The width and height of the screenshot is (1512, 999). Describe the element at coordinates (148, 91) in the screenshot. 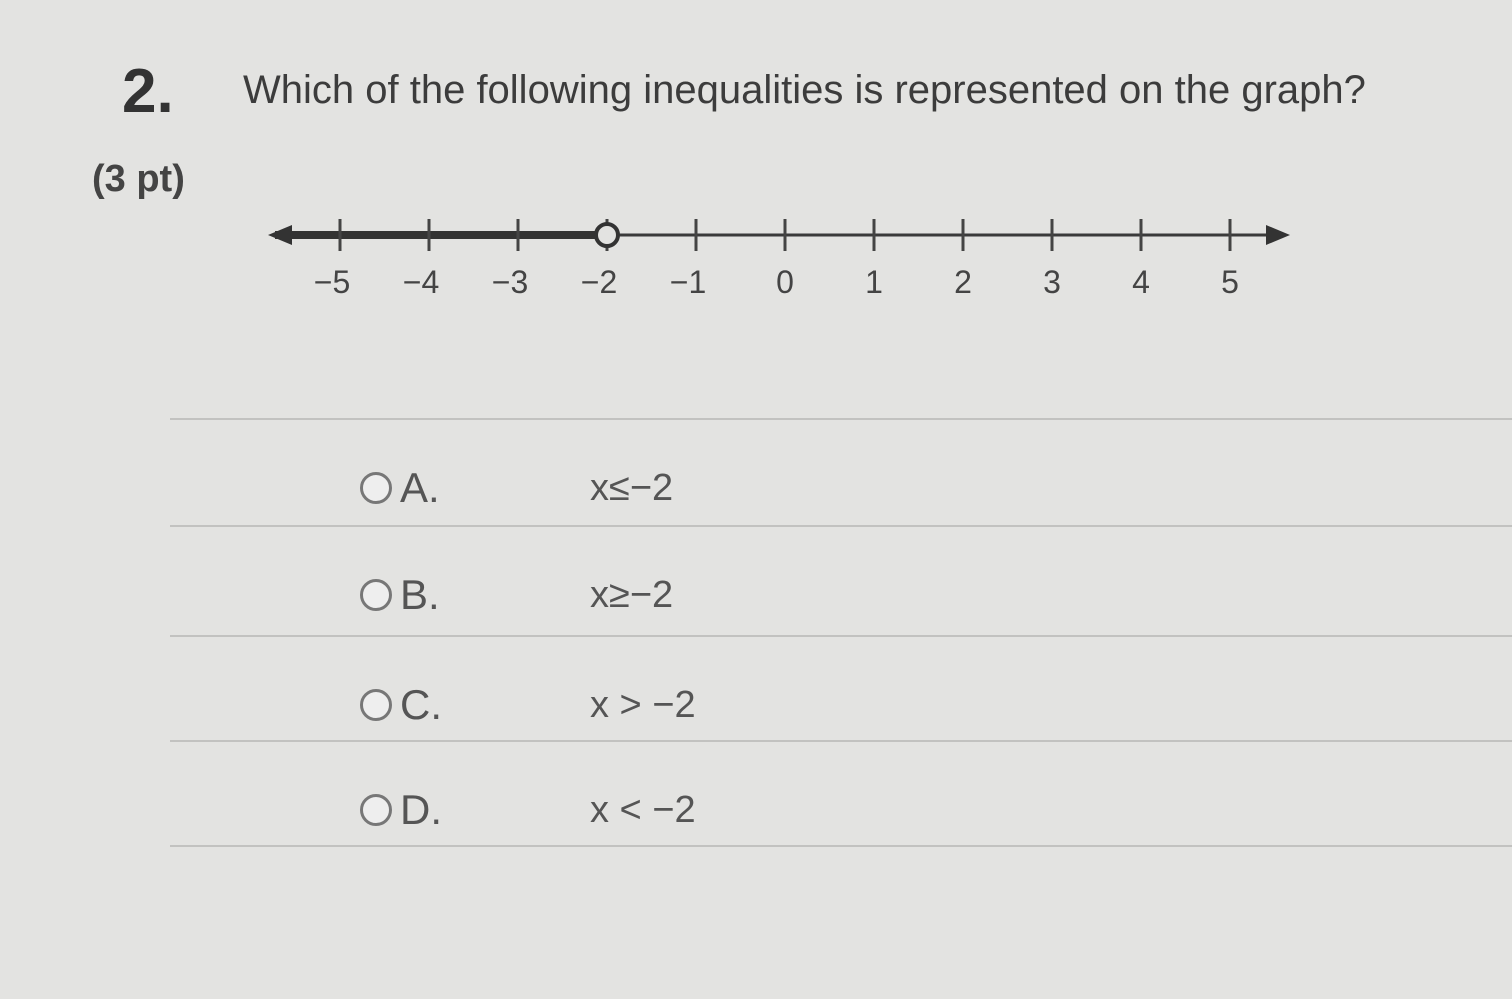

I see `question-number: 2.` at that location.